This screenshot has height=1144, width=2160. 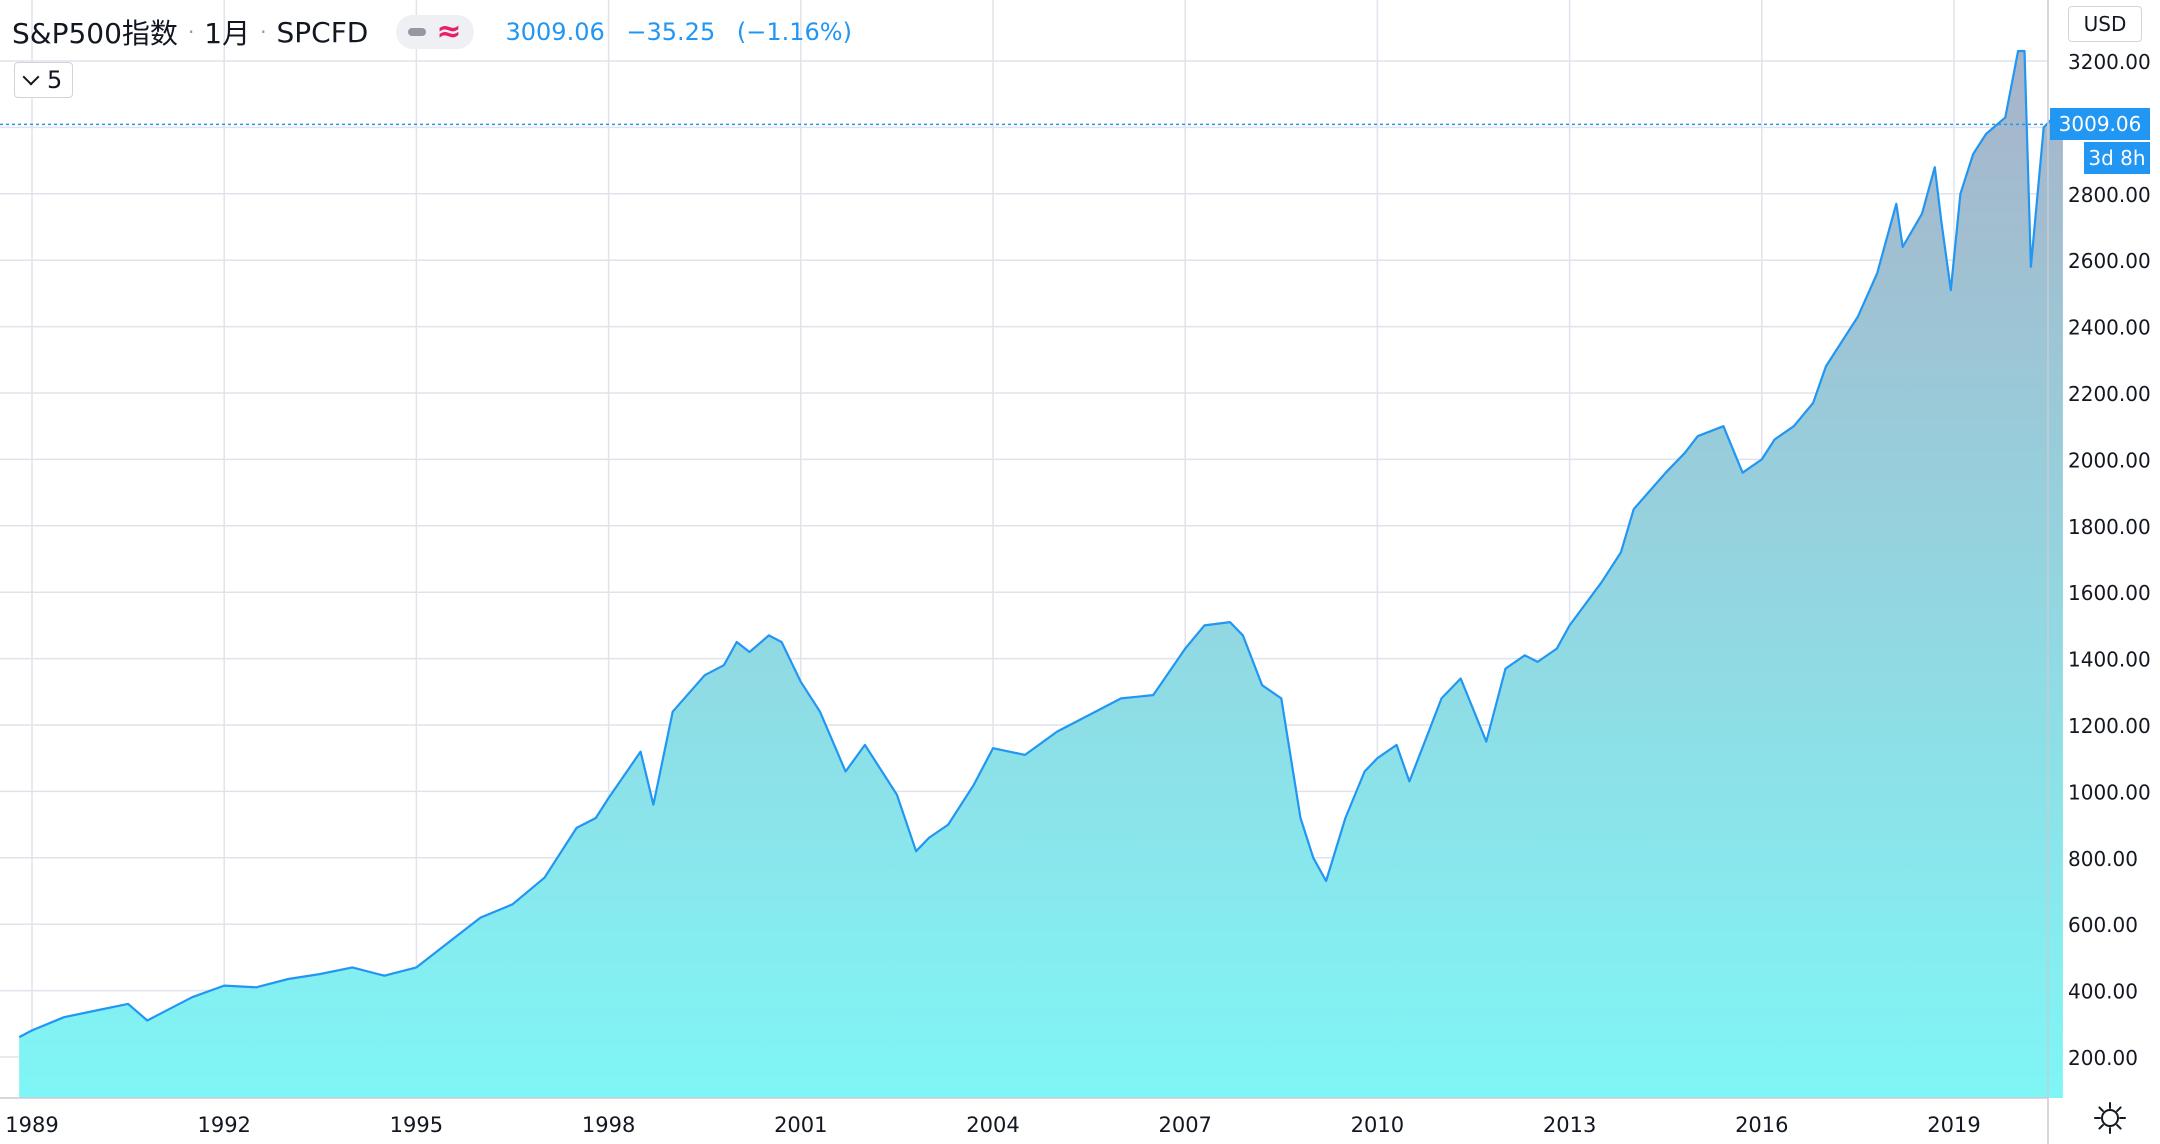 I want to click on last-price-value: 3009.06, so click(x=555, y=32).